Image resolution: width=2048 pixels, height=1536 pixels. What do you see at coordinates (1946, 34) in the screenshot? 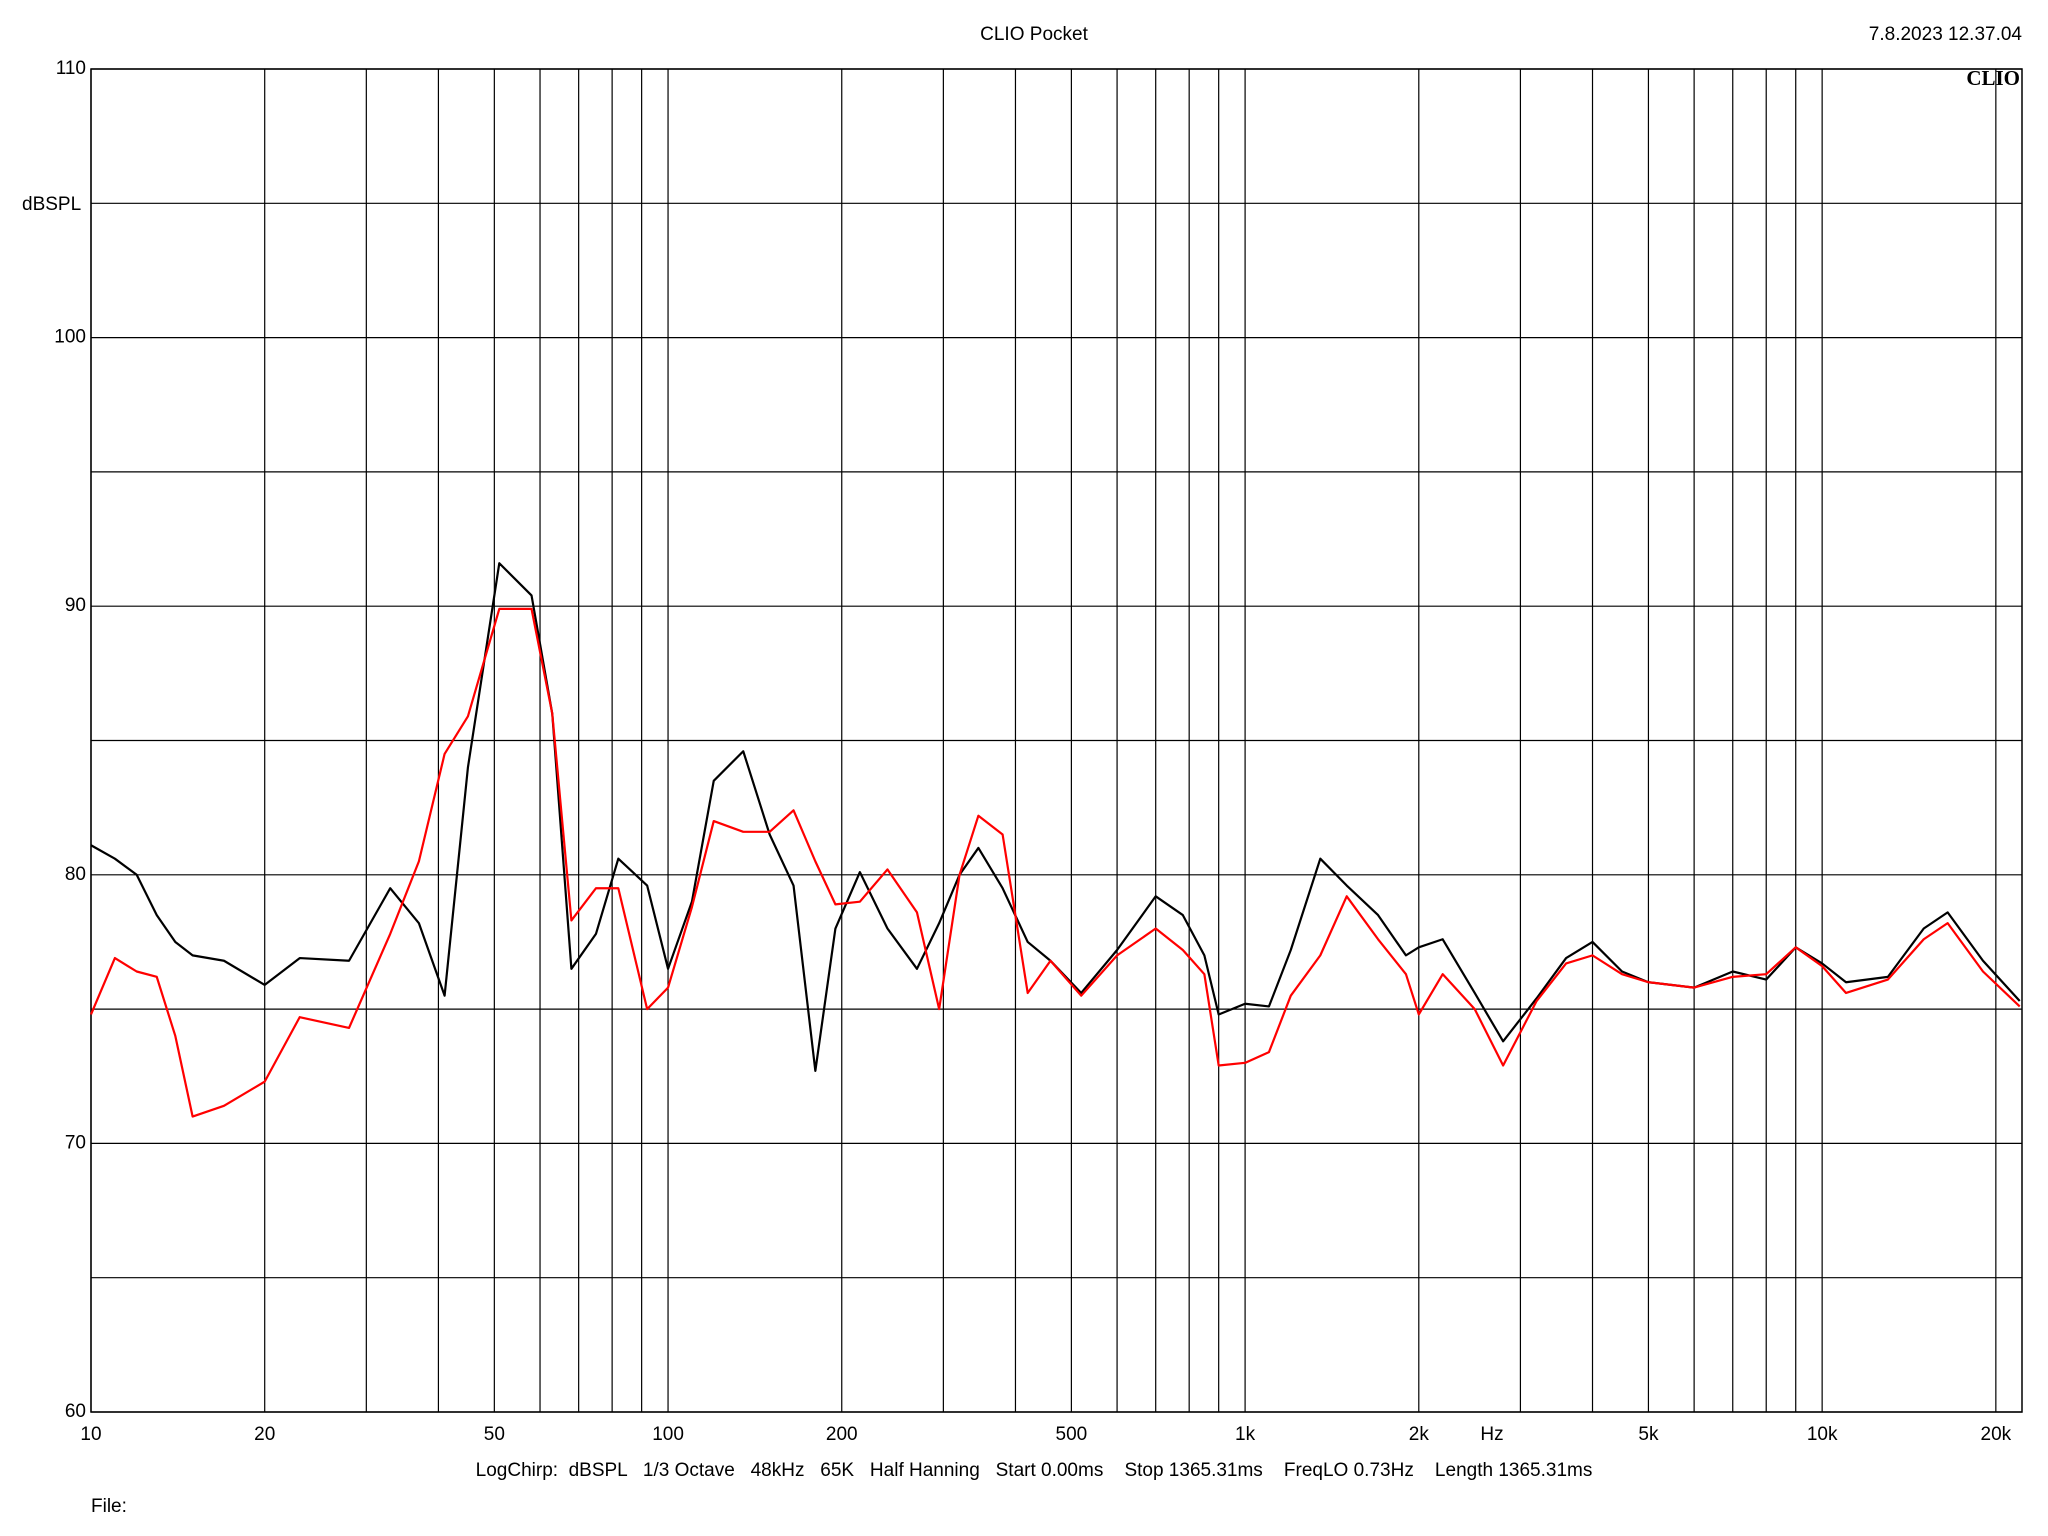
I see `timestamp: 7.8.2023 12.37.04` at bounding box center [1946, 34].